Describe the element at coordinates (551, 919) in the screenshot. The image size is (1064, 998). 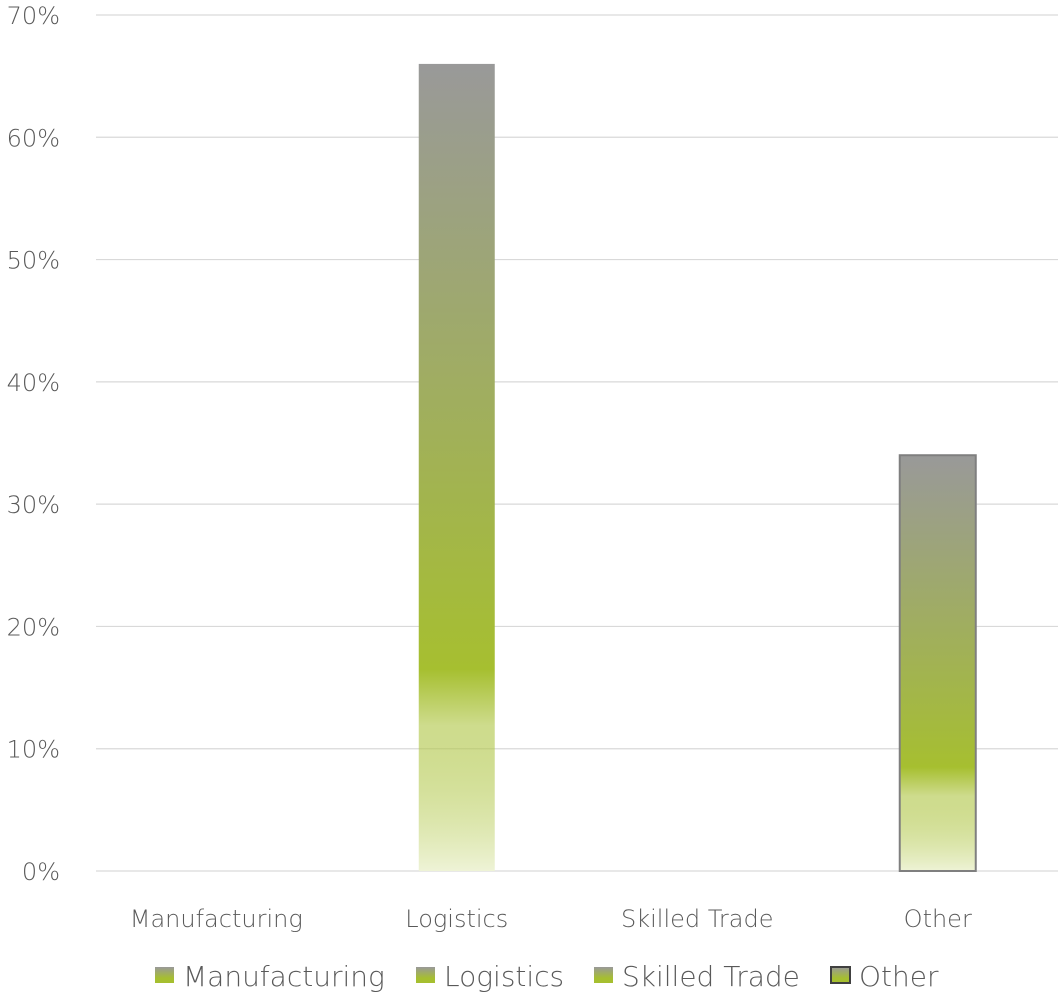
I see `x-axis-categories: Manufacturing Logistics Skilled Trade Other` at that location.